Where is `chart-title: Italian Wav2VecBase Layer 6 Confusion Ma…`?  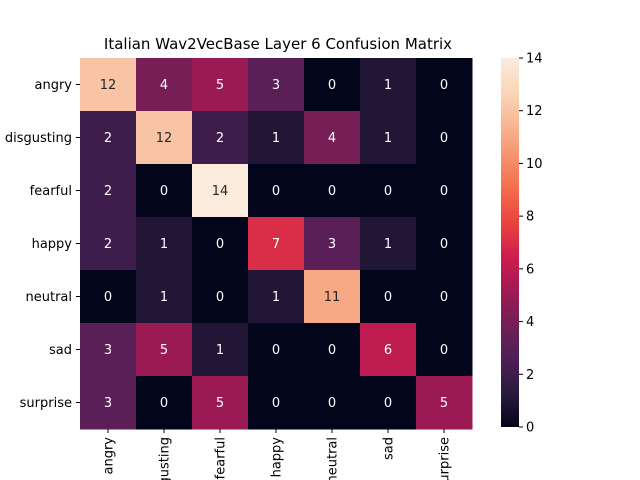 chart-title: Italian Wav2VecBase Layer 6 Confusion Ma… is located at coordinates (278, 44).